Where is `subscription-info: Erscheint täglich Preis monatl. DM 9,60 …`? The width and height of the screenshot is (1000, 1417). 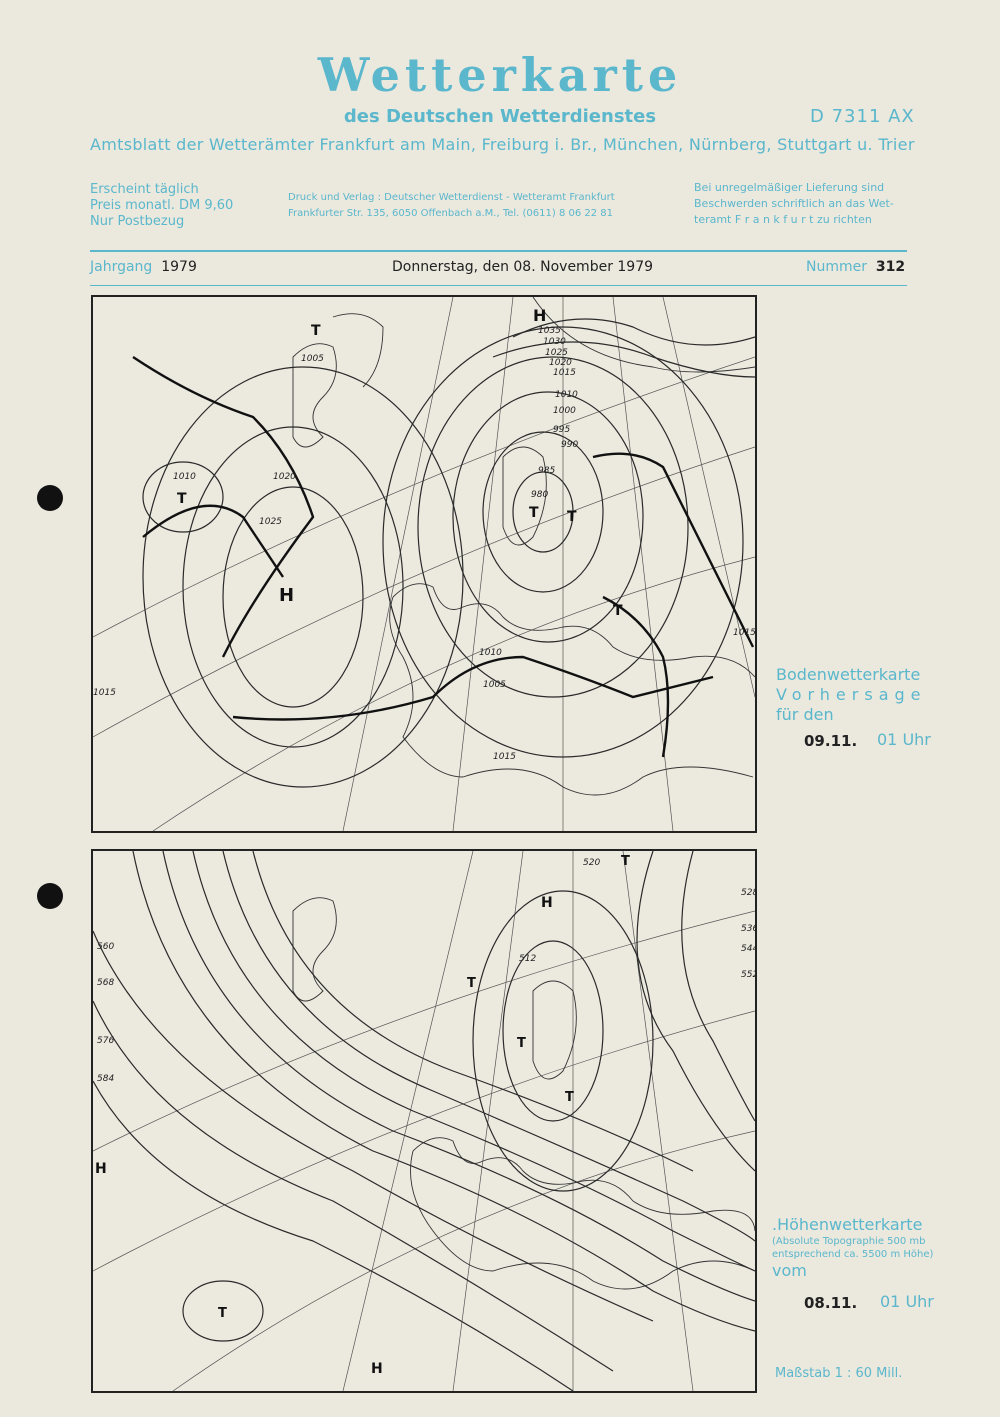 subscription-info: Erscheint täglich Preis monatl. DM 9,60 … is located at coordinates (161, 206).